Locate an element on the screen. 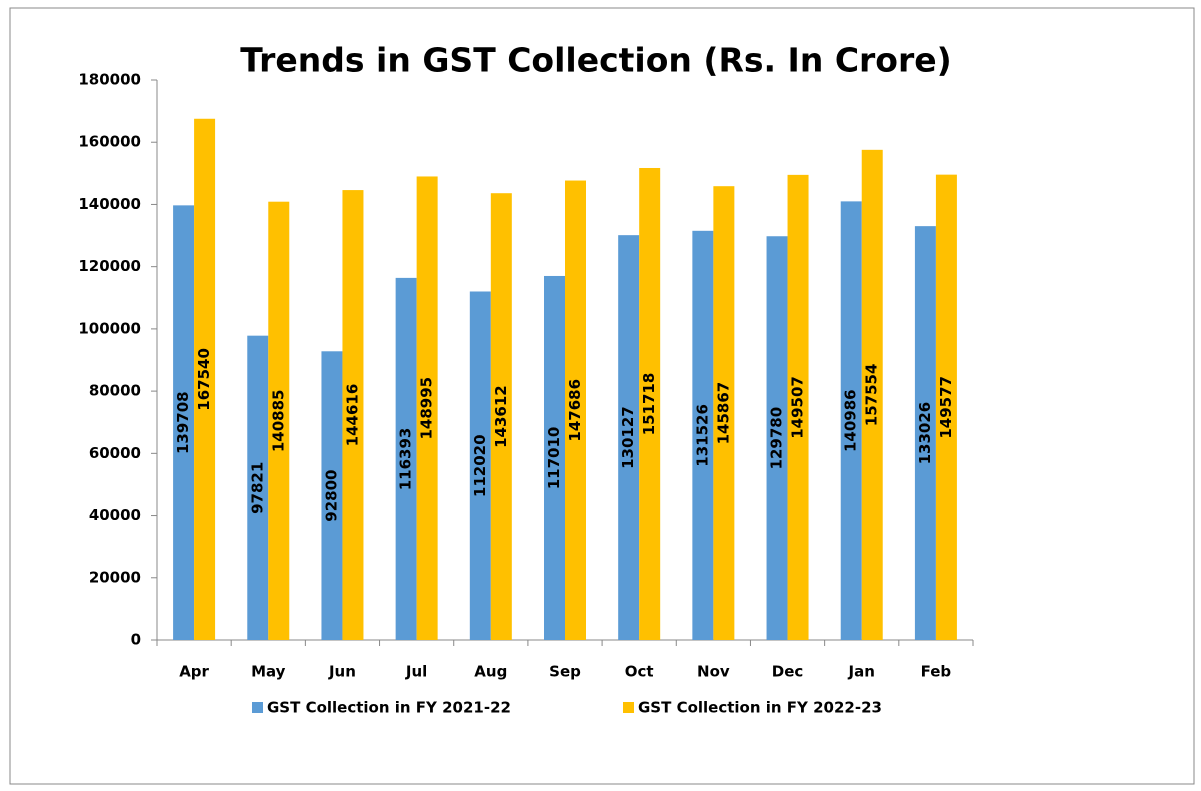  data-label: 130127 is located at coordinates (628, 437).